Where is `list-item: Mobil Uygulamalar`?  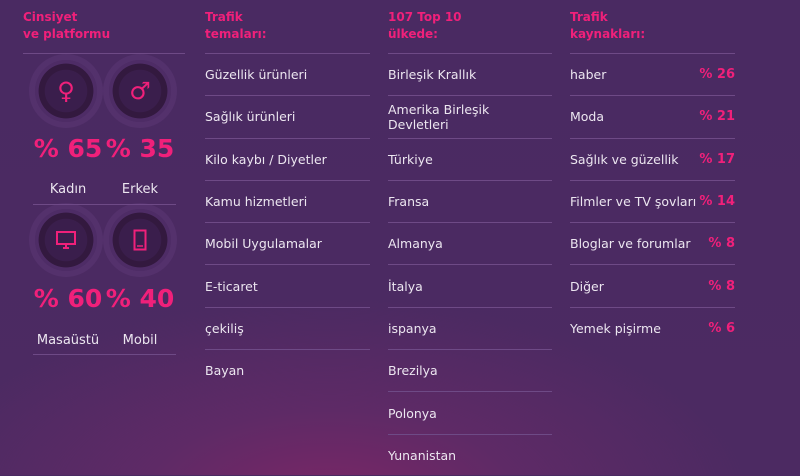
list-item: Mobil Uygulamalar is located at coordinates (287, 243).